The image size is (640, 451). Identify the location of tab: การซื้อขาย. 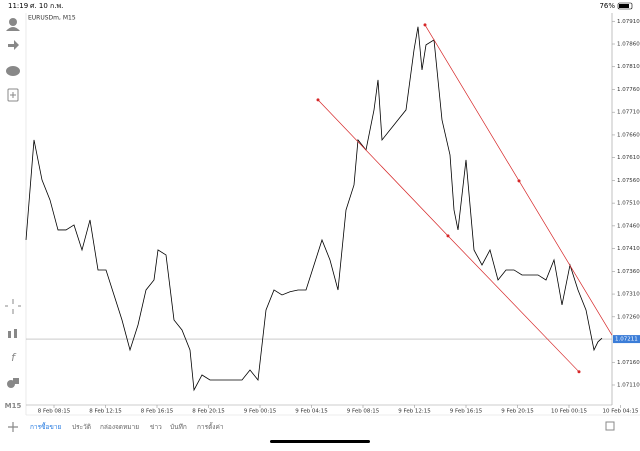
(45, 426).